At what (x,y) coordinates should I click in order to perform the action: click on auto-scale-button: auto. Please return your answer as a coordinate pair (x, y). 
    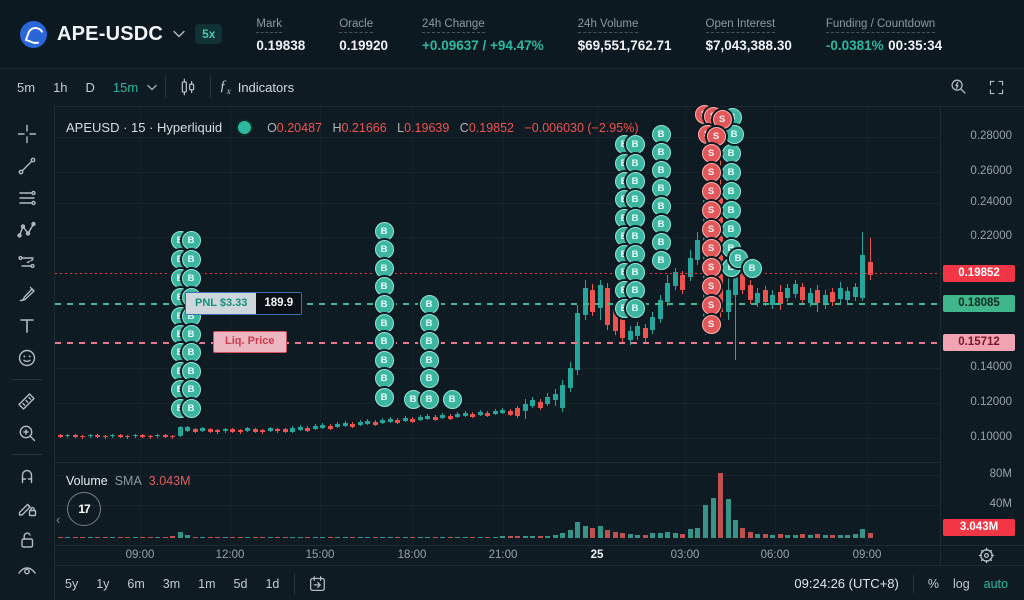
    Looking at the image, I should click on (995, 583).